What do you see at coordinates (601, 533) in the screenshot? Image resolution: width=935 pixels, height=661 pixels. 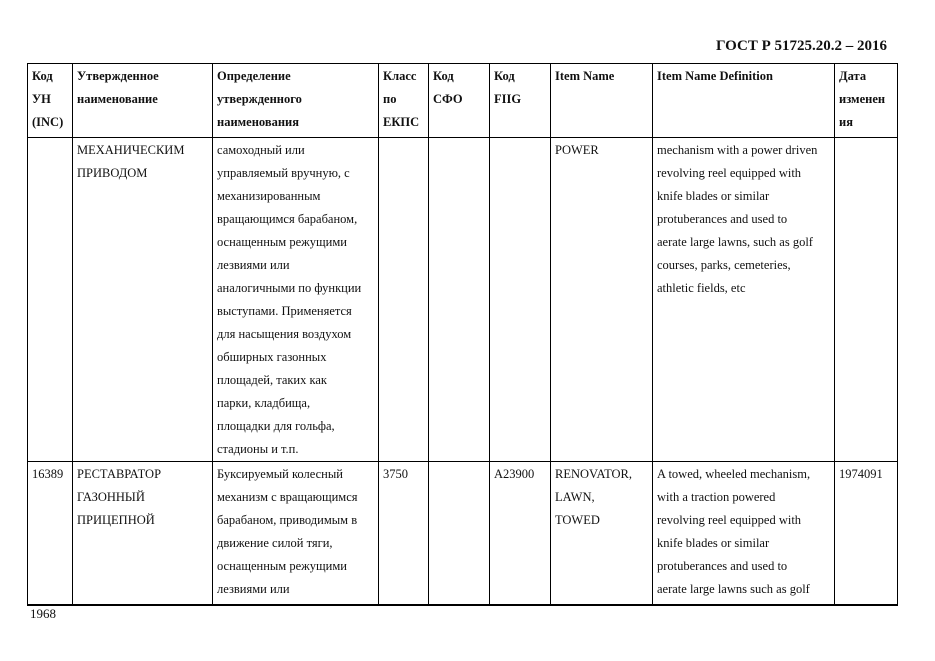 I see `table-cell: RENOVATOR, LAWN, TOWED` at bounding box center [601, 533].